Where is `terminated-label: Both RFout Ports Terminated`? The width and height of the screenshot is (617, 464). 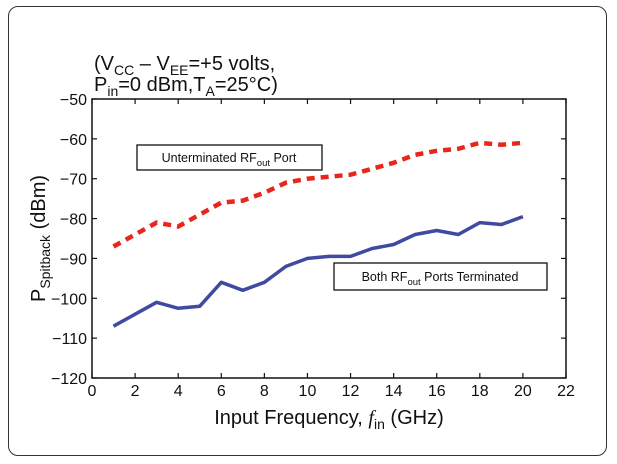
terminated-label: Both RFout Ports Terminated is located at coordinates (440, 279).